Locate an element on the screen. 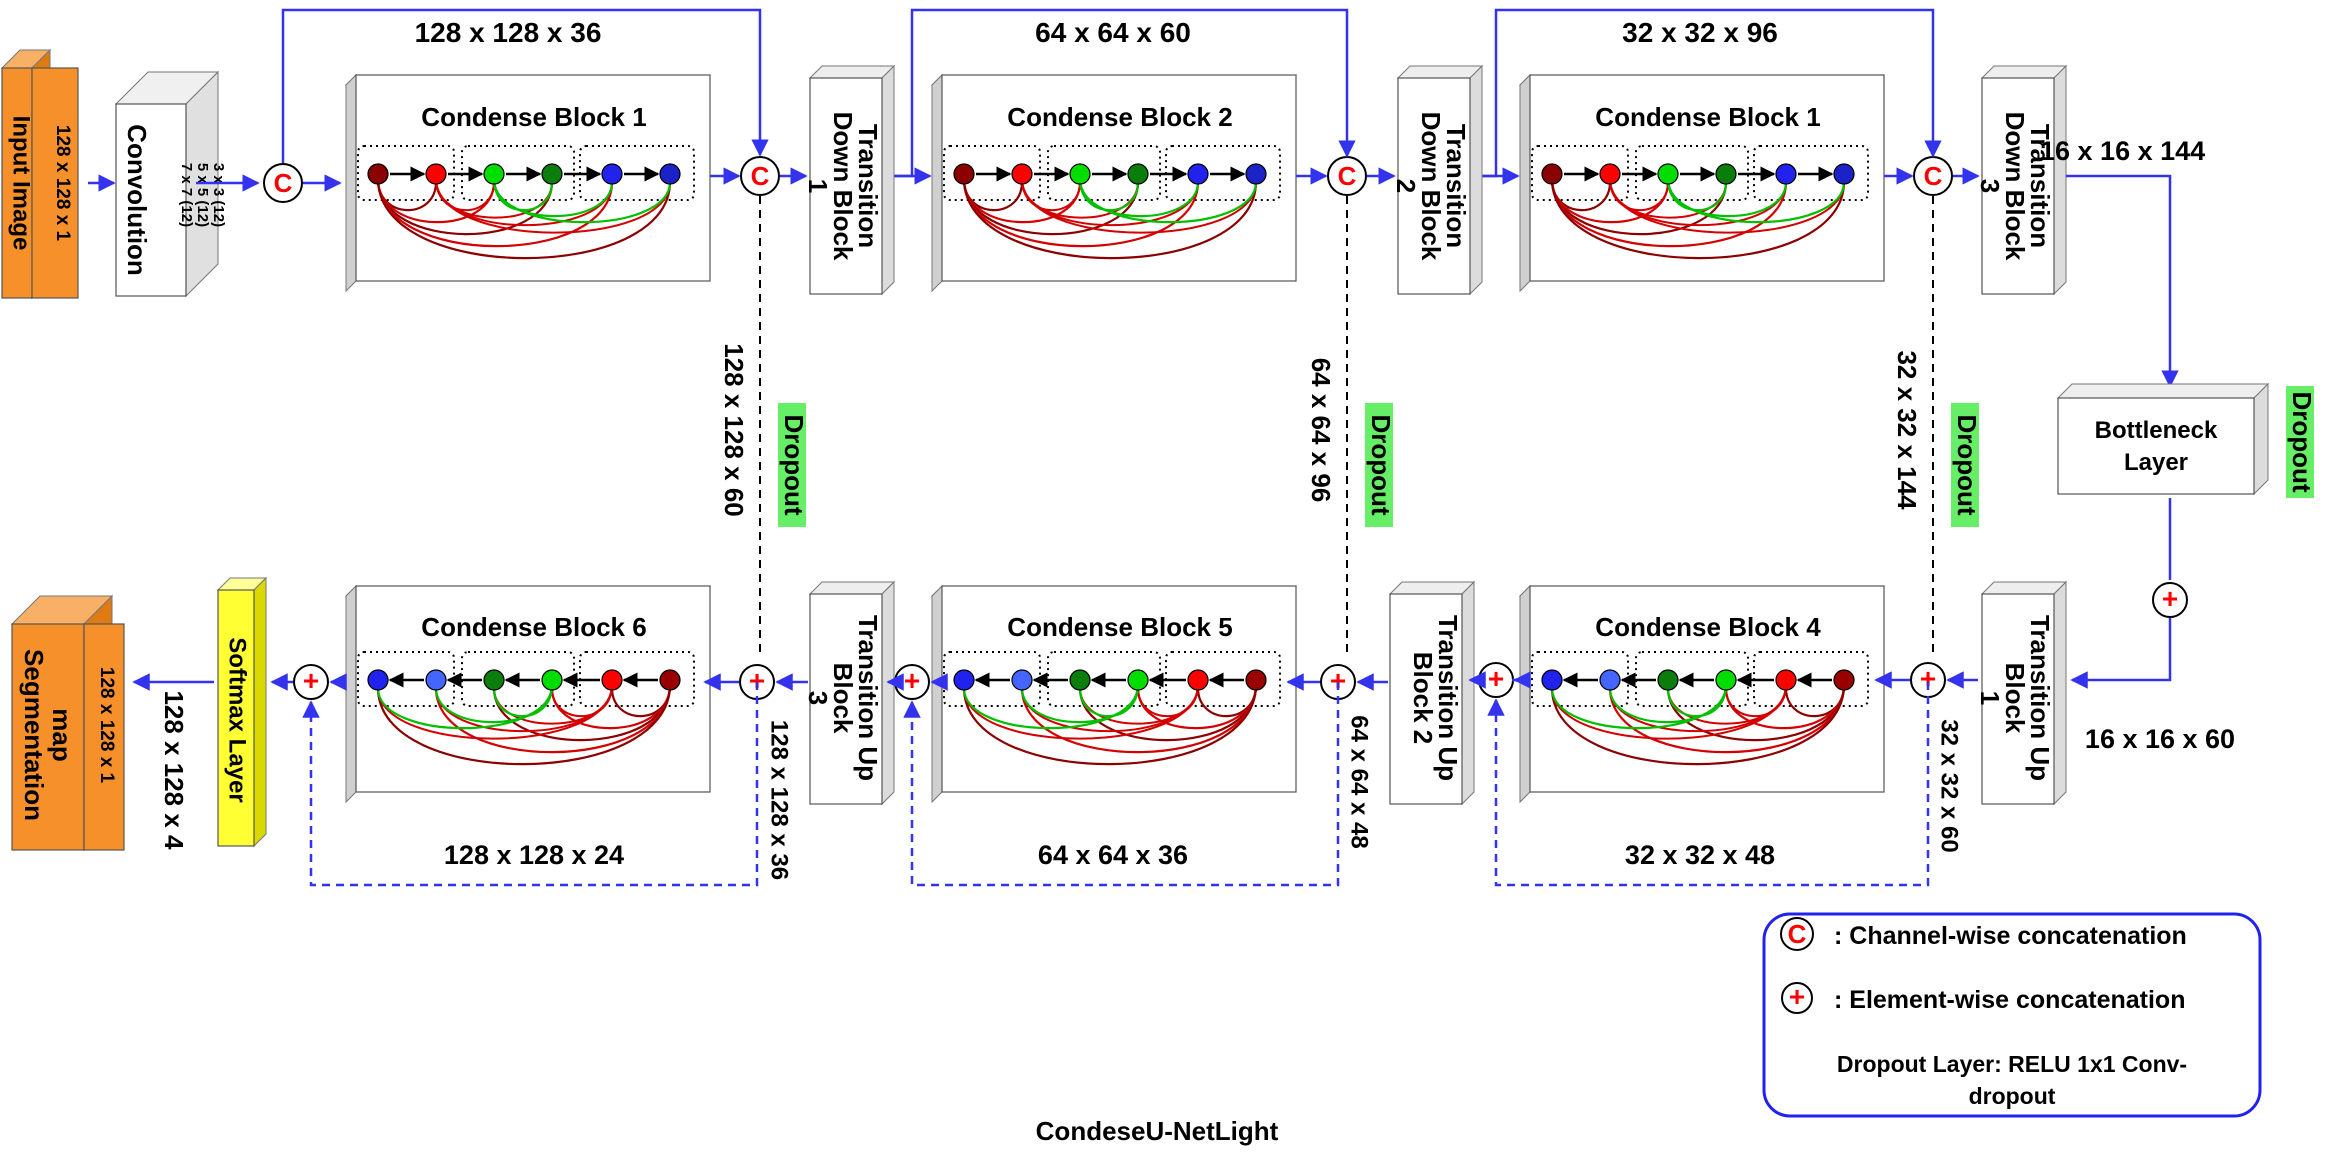 The width and height of the screenshot is (2325, 1163). concat-c-input: C is located at coordinates (283, 183).